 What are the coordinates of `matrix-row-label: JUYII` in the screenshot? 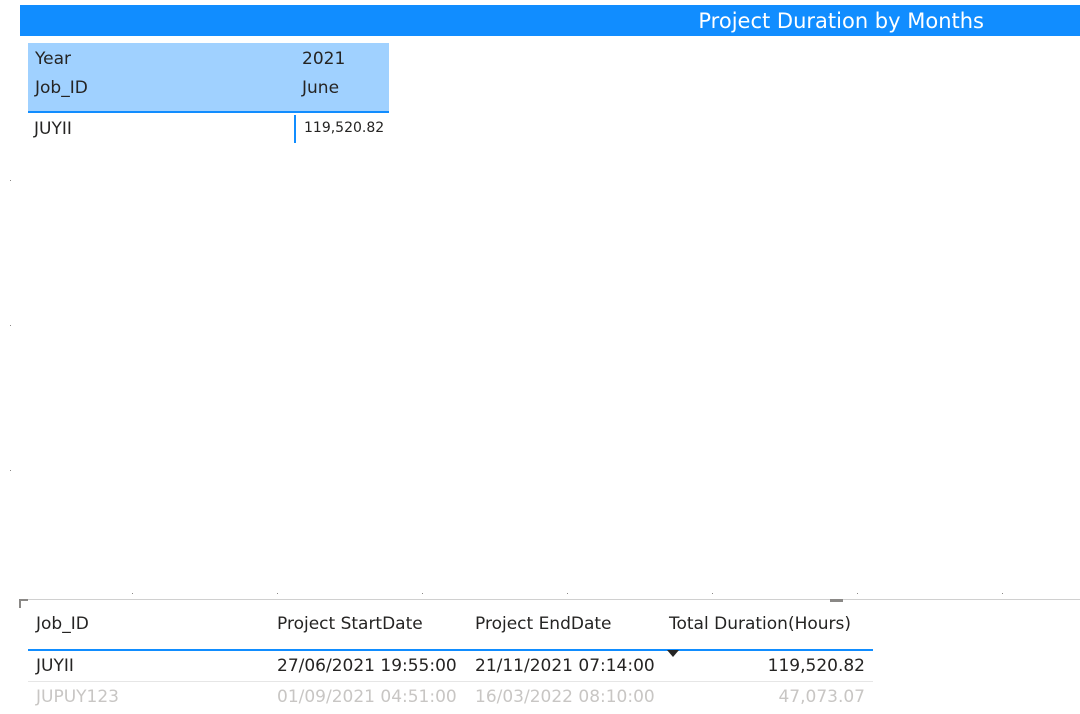 It's located at (53, 129).